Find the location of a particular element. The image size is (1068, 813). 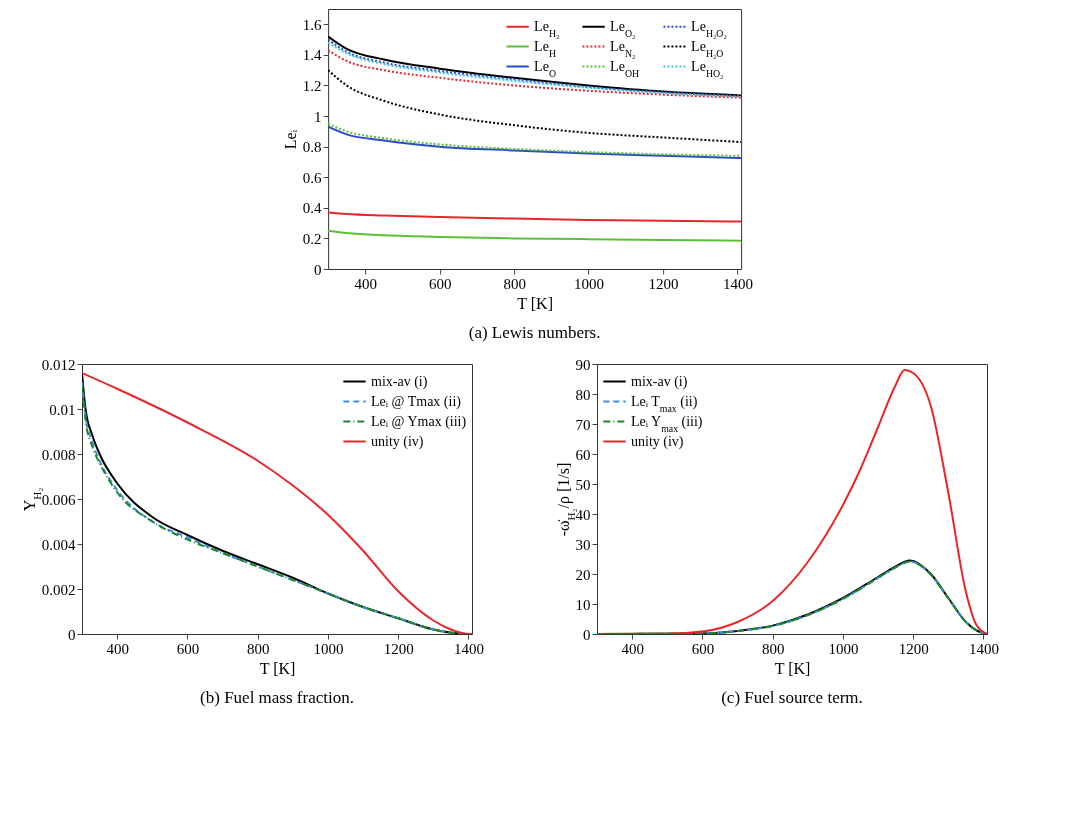

y-tick-label: 0.4 is located at coordinates (312, 208).